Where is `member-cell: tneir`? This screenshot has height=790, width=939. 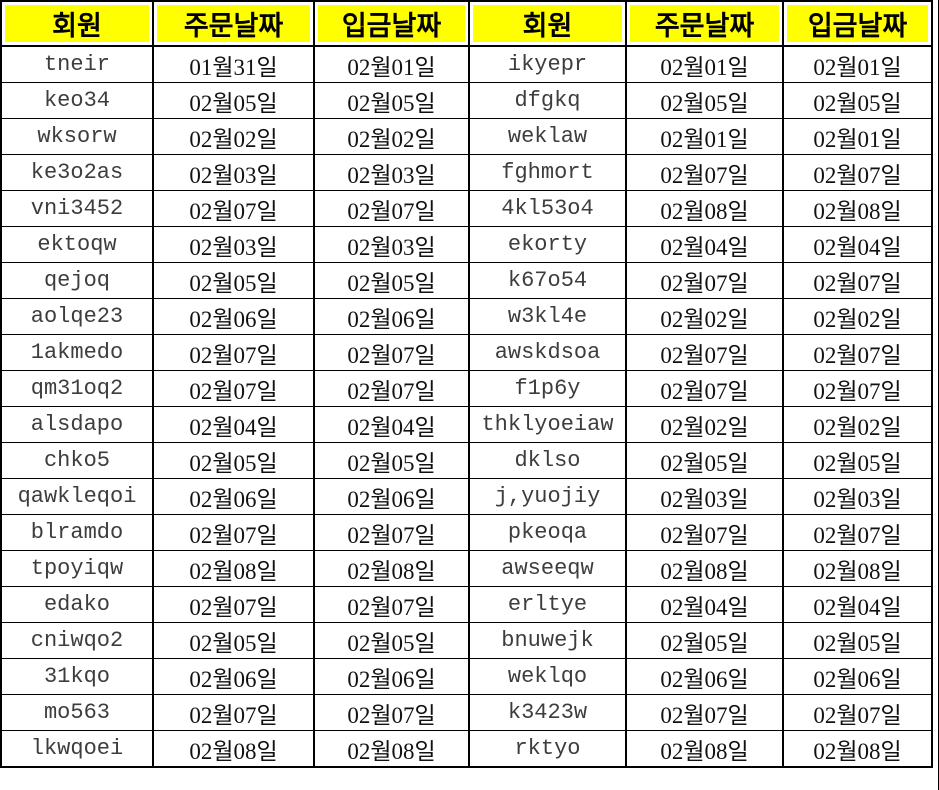
member-cell: tneir is located at coordinates (77, 64).